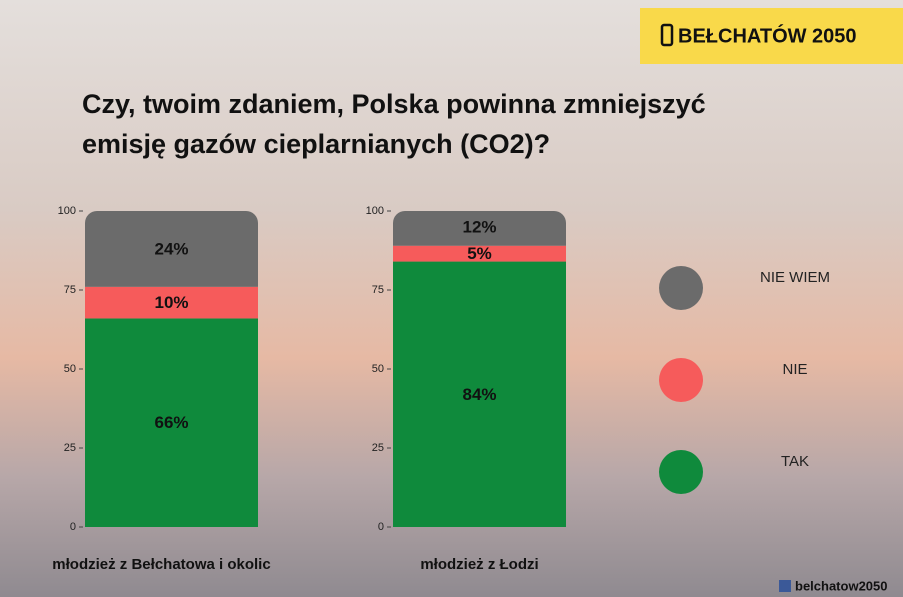 This screenshot has height=597, width=903. Describe the element at coordinates (667, 35) in the screenshot. I see `badge-icon` at that location.